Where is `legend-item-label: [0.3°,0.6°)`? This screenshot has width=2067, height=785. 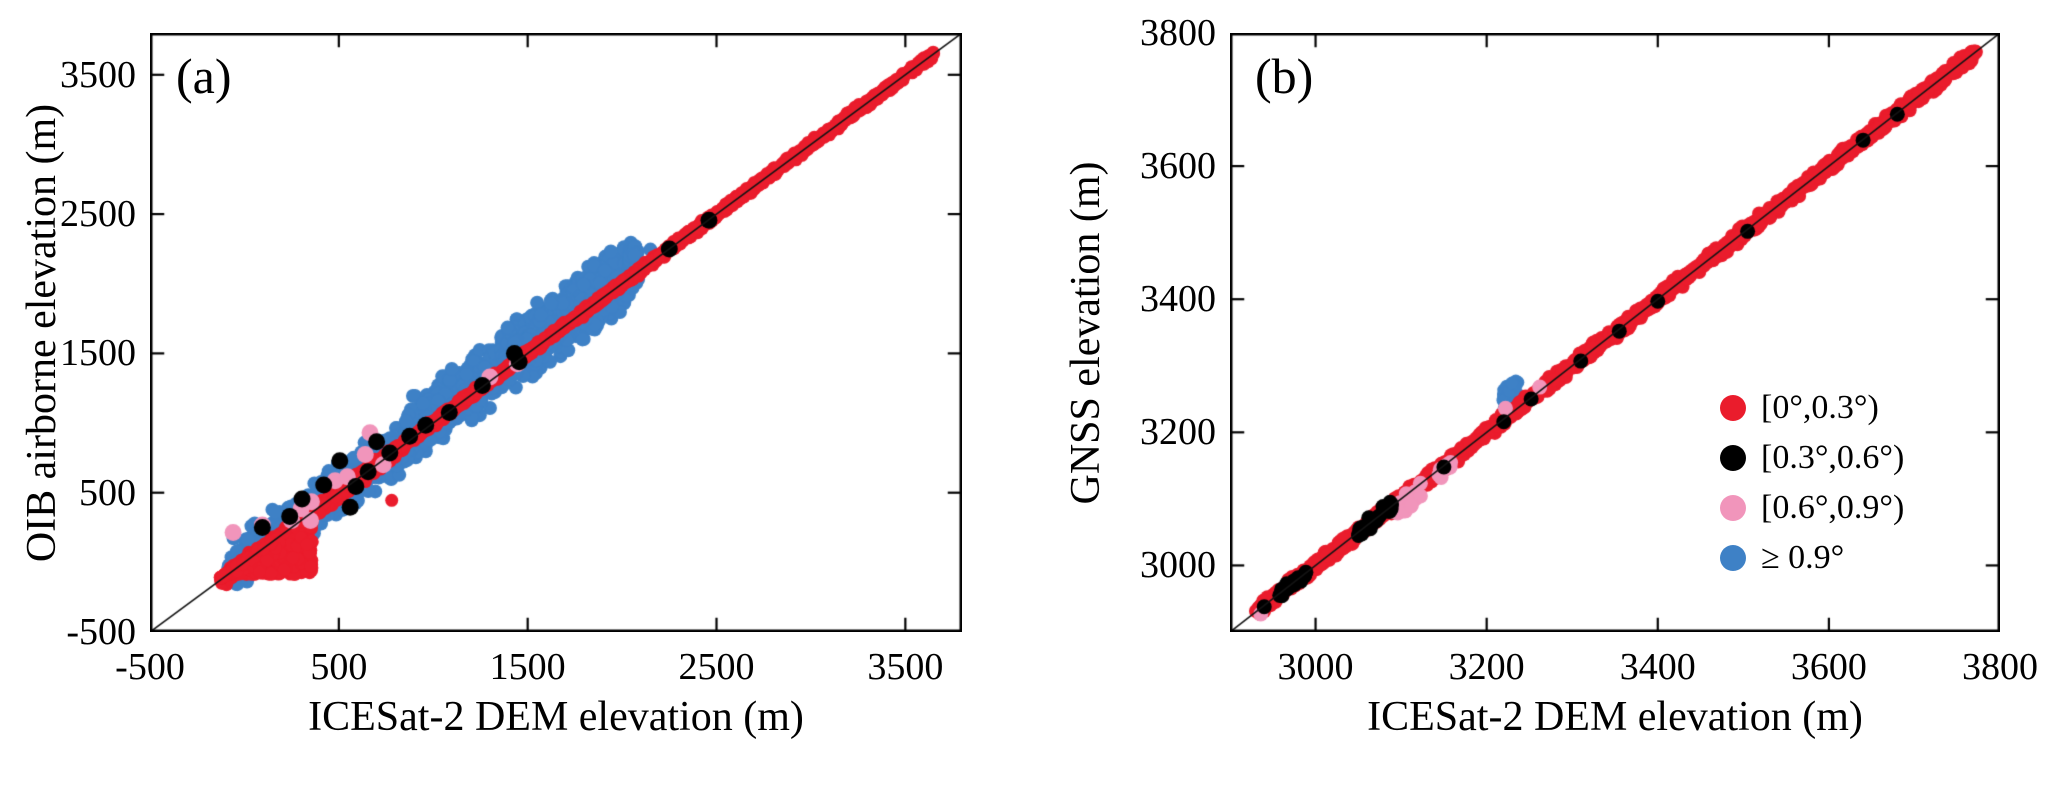 legend-item-label: [0.3°,0.6°) is located at coordinates (1833, 457).